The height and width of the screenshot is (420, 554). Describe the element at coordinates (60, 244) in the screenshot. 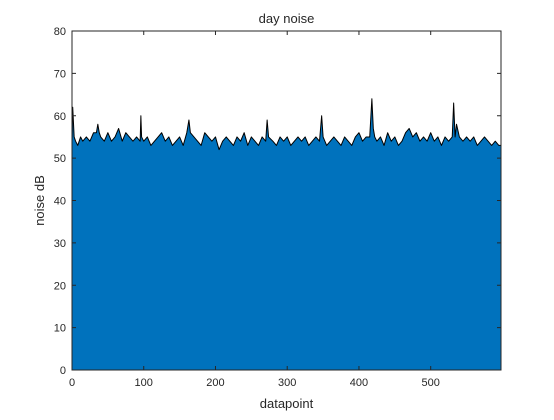

I see `y-tick-label: 30` at that location.